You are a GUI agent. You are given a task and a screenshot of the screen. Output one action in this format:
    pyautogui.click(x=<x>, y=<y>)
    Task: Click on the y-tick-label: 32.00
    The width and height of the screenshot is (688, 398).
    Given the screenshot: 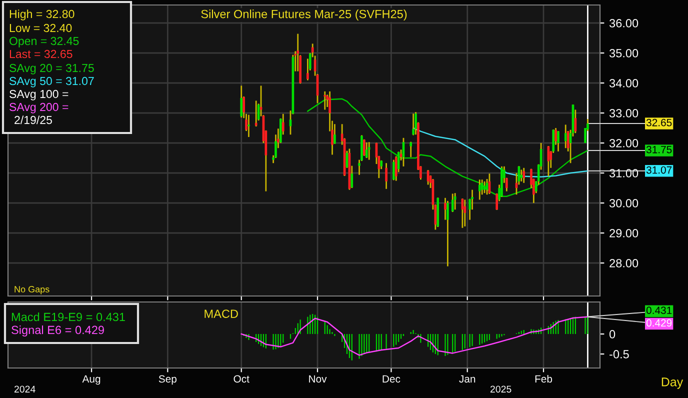 What is the action you would take?
    pyautogui.click(x=623, y=143)
    